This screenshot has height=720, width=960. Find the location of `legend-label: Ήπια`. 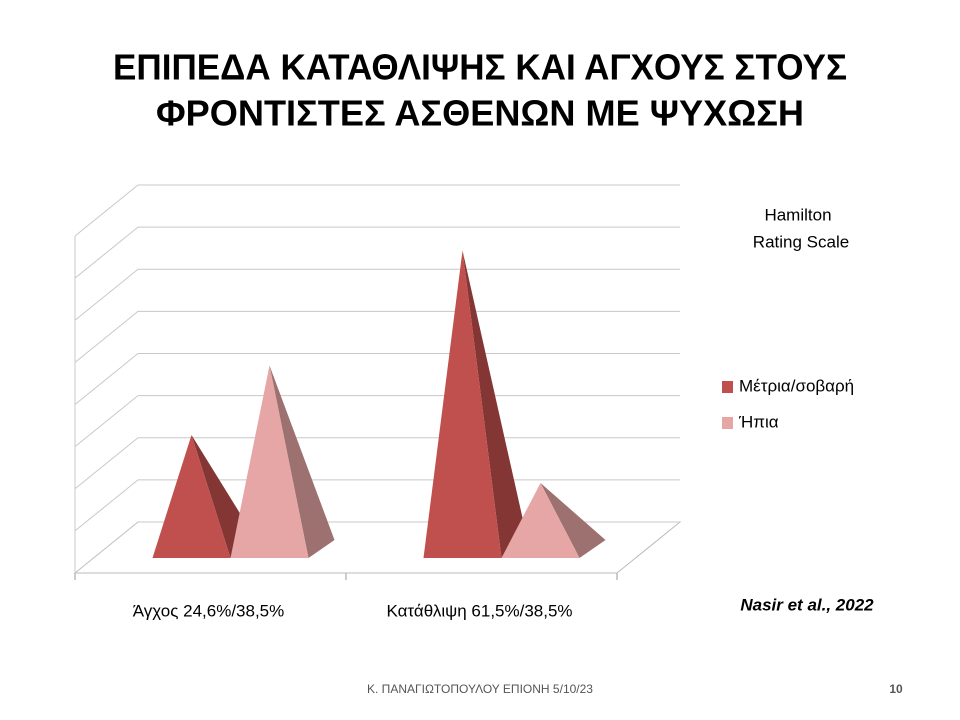

legend-label: Ήπια is located at coordinates (758, 421).